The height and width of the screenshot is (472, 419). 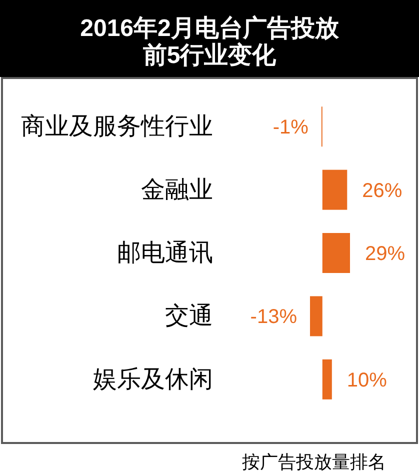 What do you see at coordinates (209, 42) in the screenshot?
I see `title: 2016年2月电台广告投放前5行业变化` at bounding box center [209, 42].